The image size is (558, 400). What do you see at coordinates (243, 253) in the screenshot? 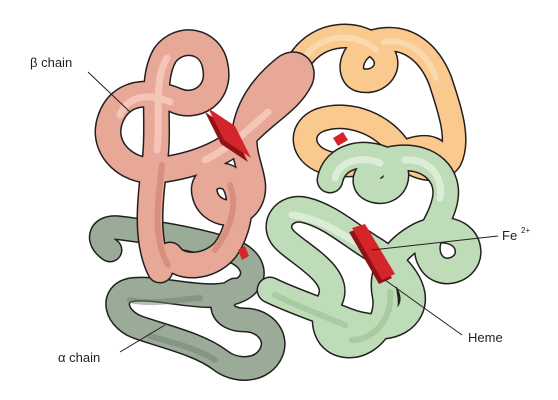
I see `heme-group-alpha` at bounding box center [243, 253].